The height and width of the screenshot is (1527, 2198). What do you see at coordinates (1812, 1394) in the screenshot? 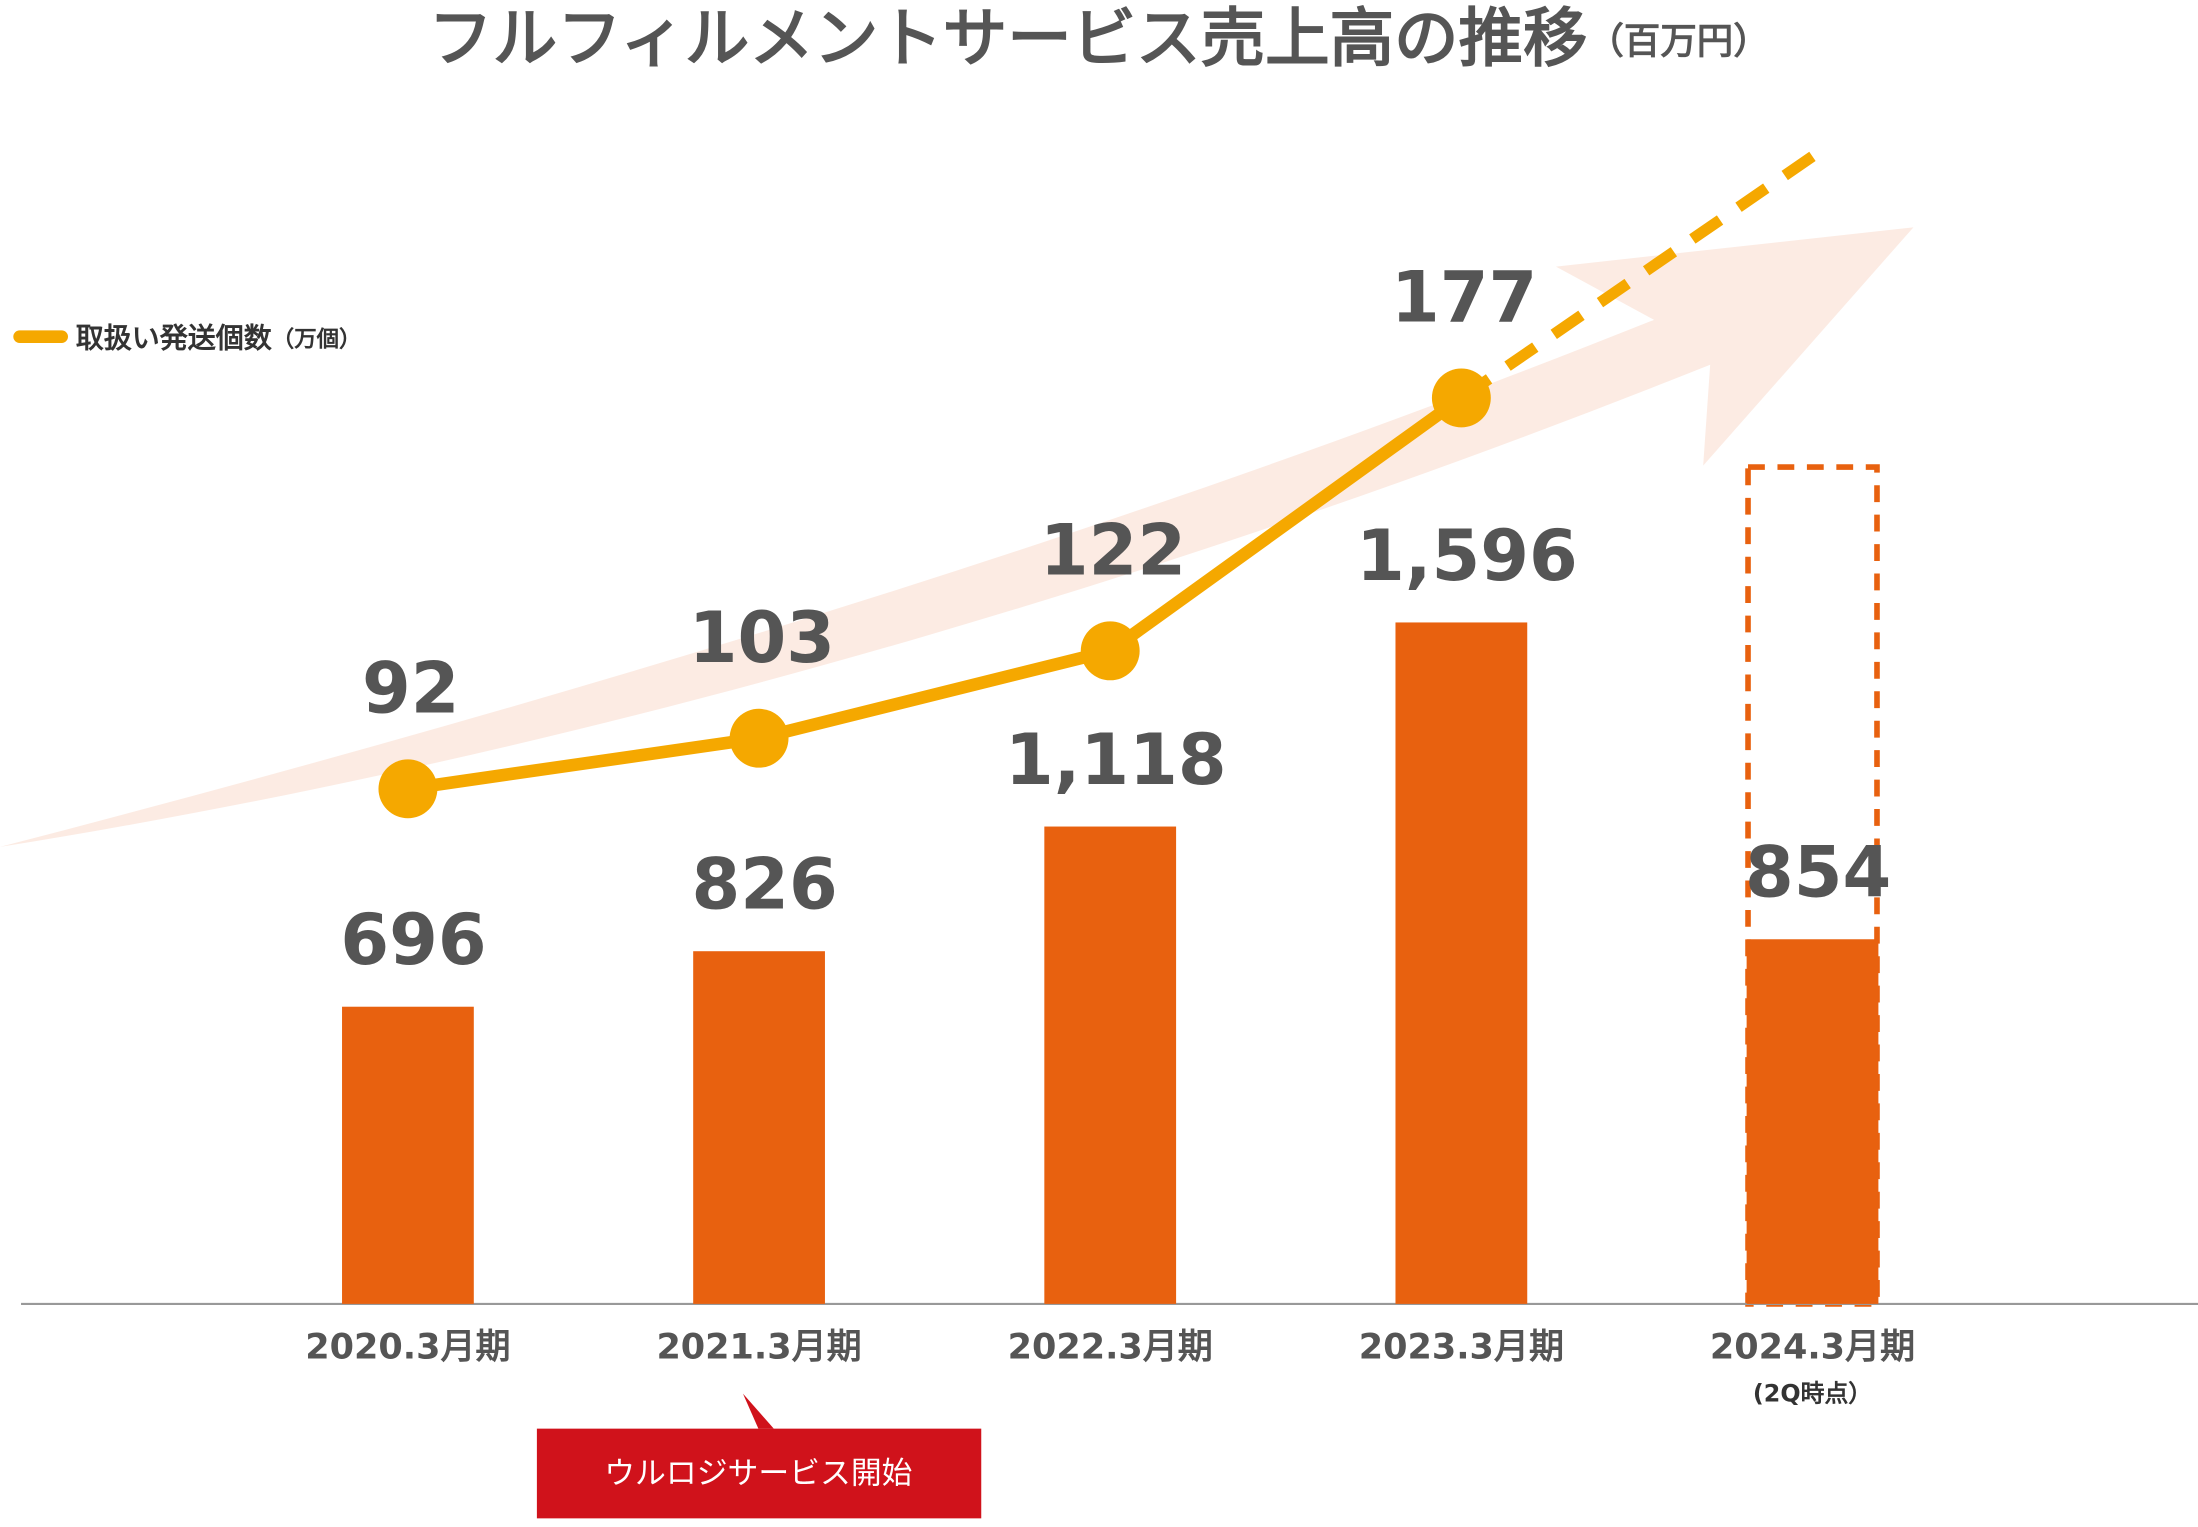
I see `category-note: (2Q時点）` at bounding box center [1812, 1394].